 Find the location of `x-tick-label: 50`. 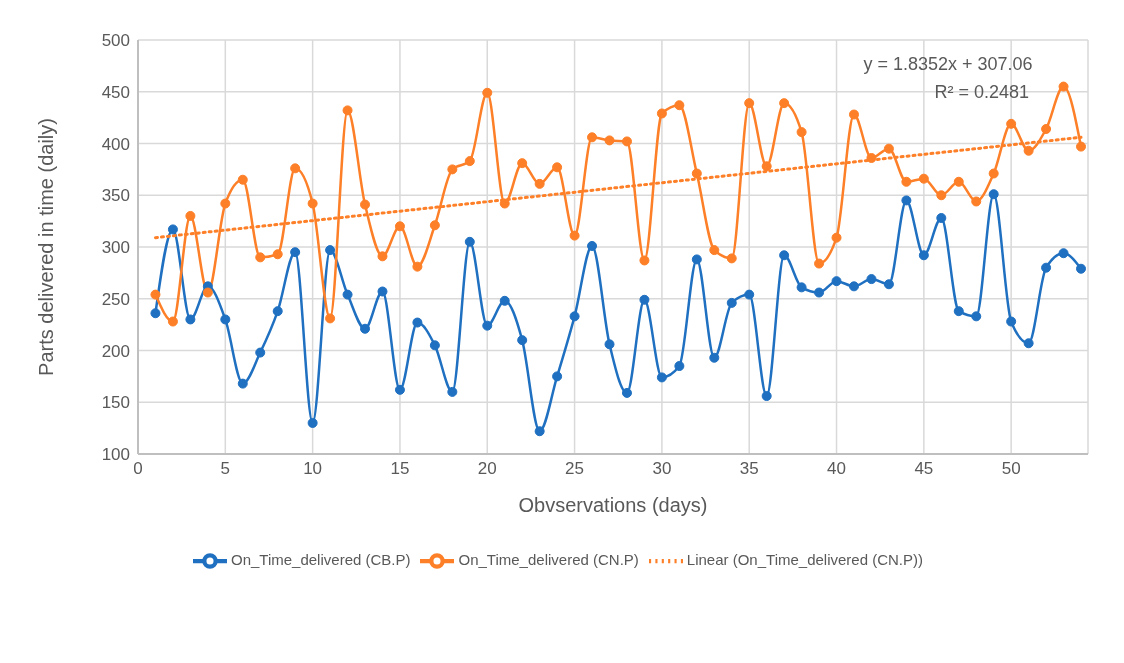

x-tick-label: 50 is located at coordinates (1011, 469).